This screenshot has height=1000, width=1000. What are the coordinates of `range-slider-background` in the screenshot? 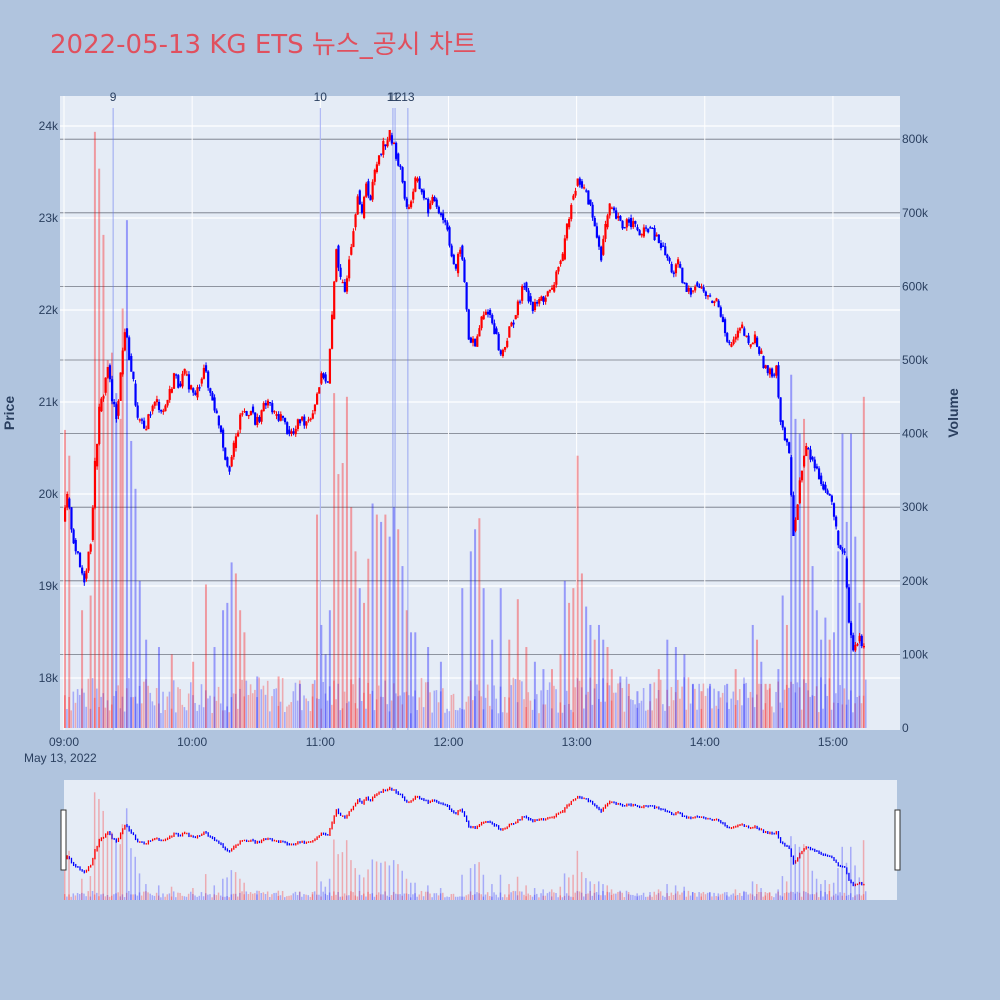 It's located at (480, 840).